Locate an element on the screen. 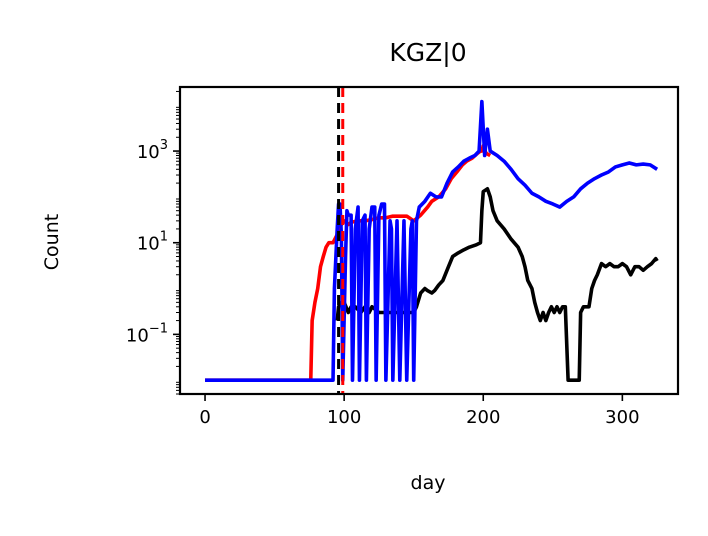 The image size is (708, 536). x-tick-label: 200 is located at coordinates (483, 417).